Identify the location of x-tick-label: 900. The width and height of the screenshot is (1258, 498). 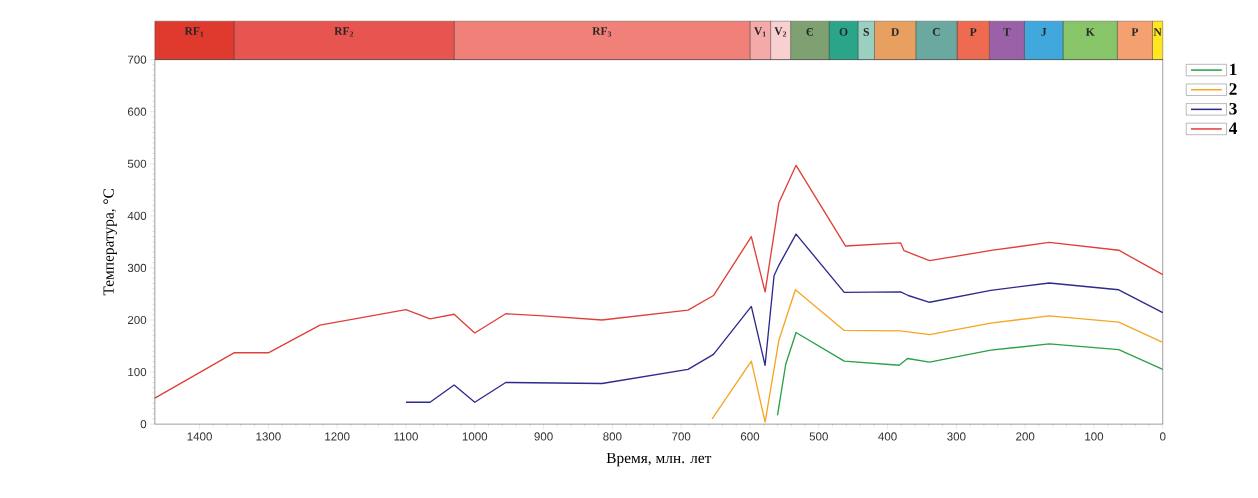
(543, 436).